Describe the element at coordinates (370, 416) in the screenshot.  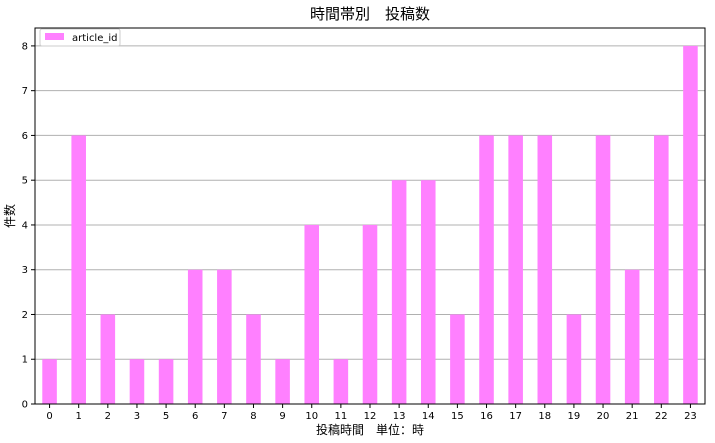
I see `x-tick-label: 12` at that location.